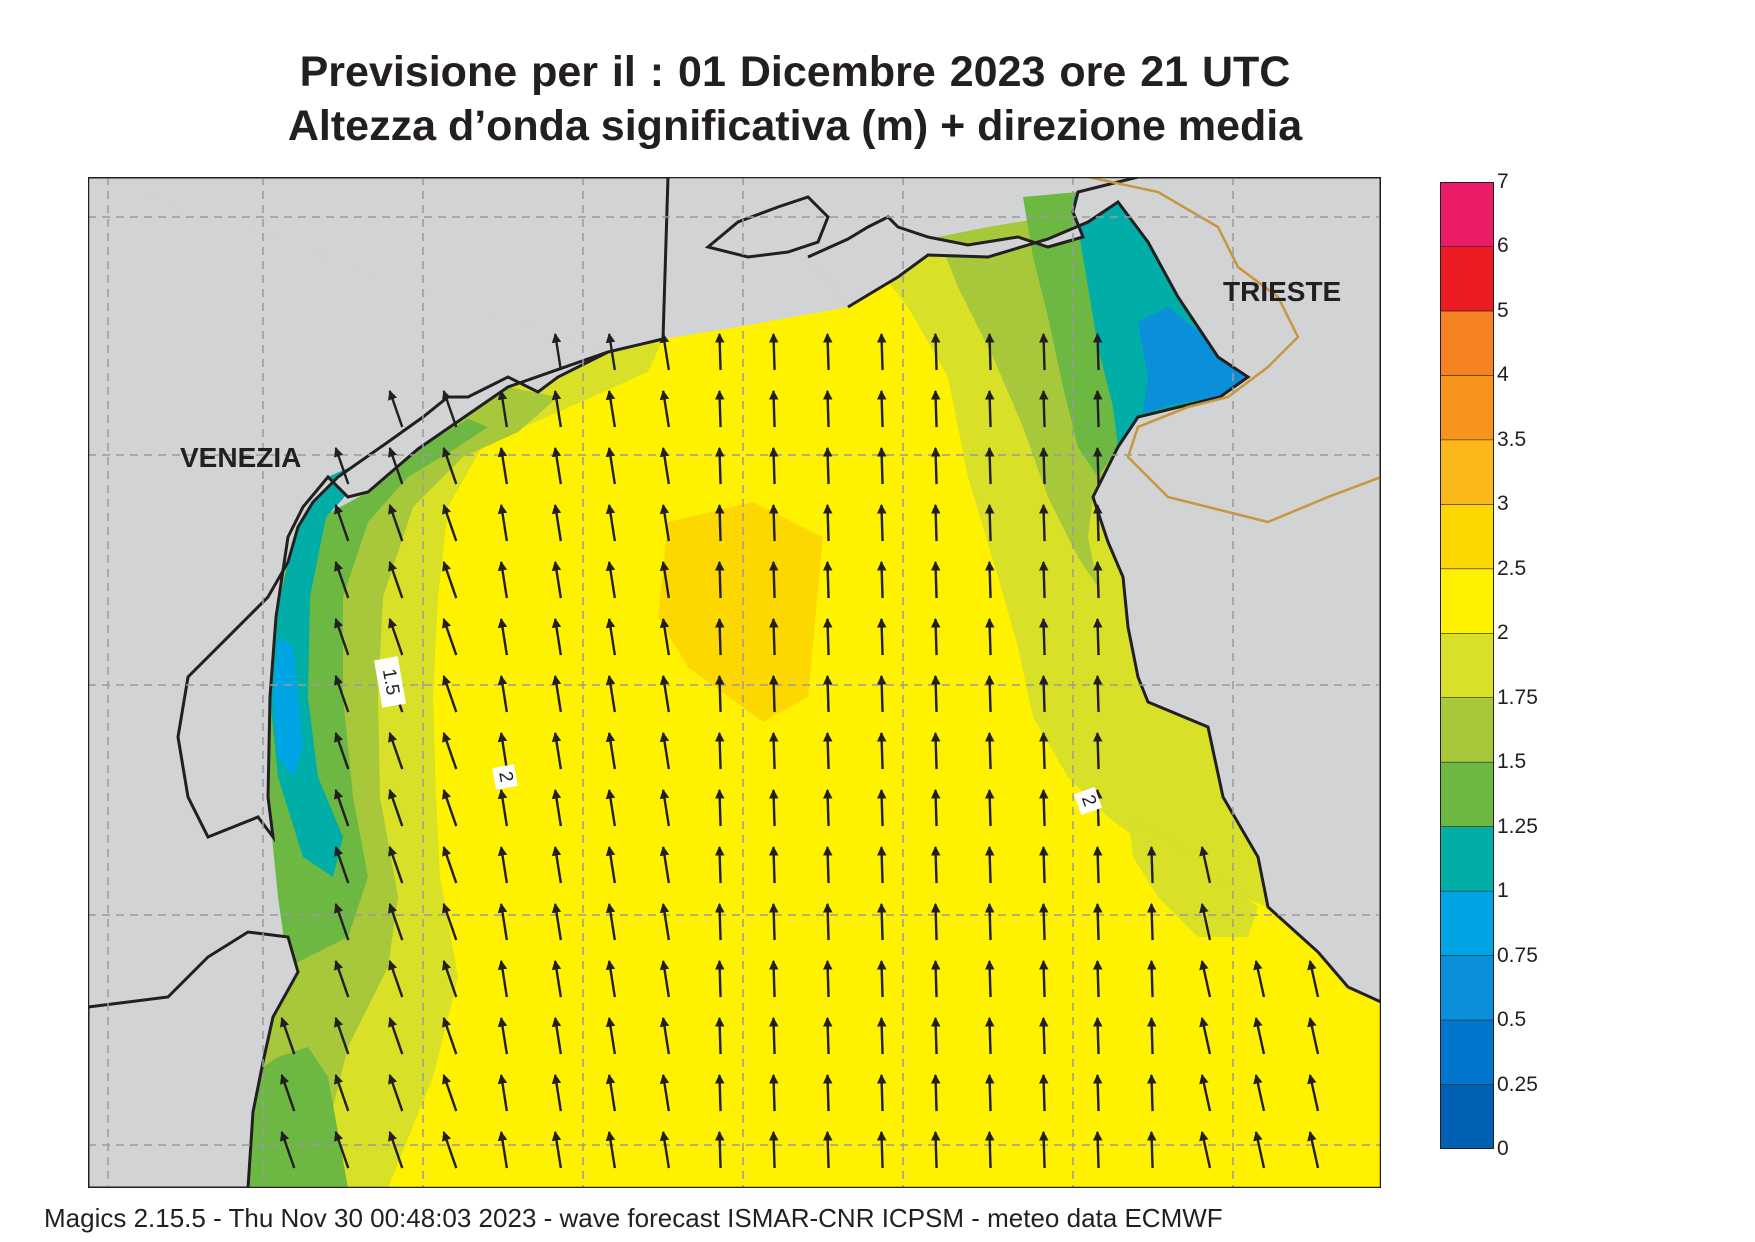 The height and width of the screenshot is (1242, 1755). Describe the element at coordinates (505, 777) in the screenshot. I see `contour-label-2-west: 2` at that location.